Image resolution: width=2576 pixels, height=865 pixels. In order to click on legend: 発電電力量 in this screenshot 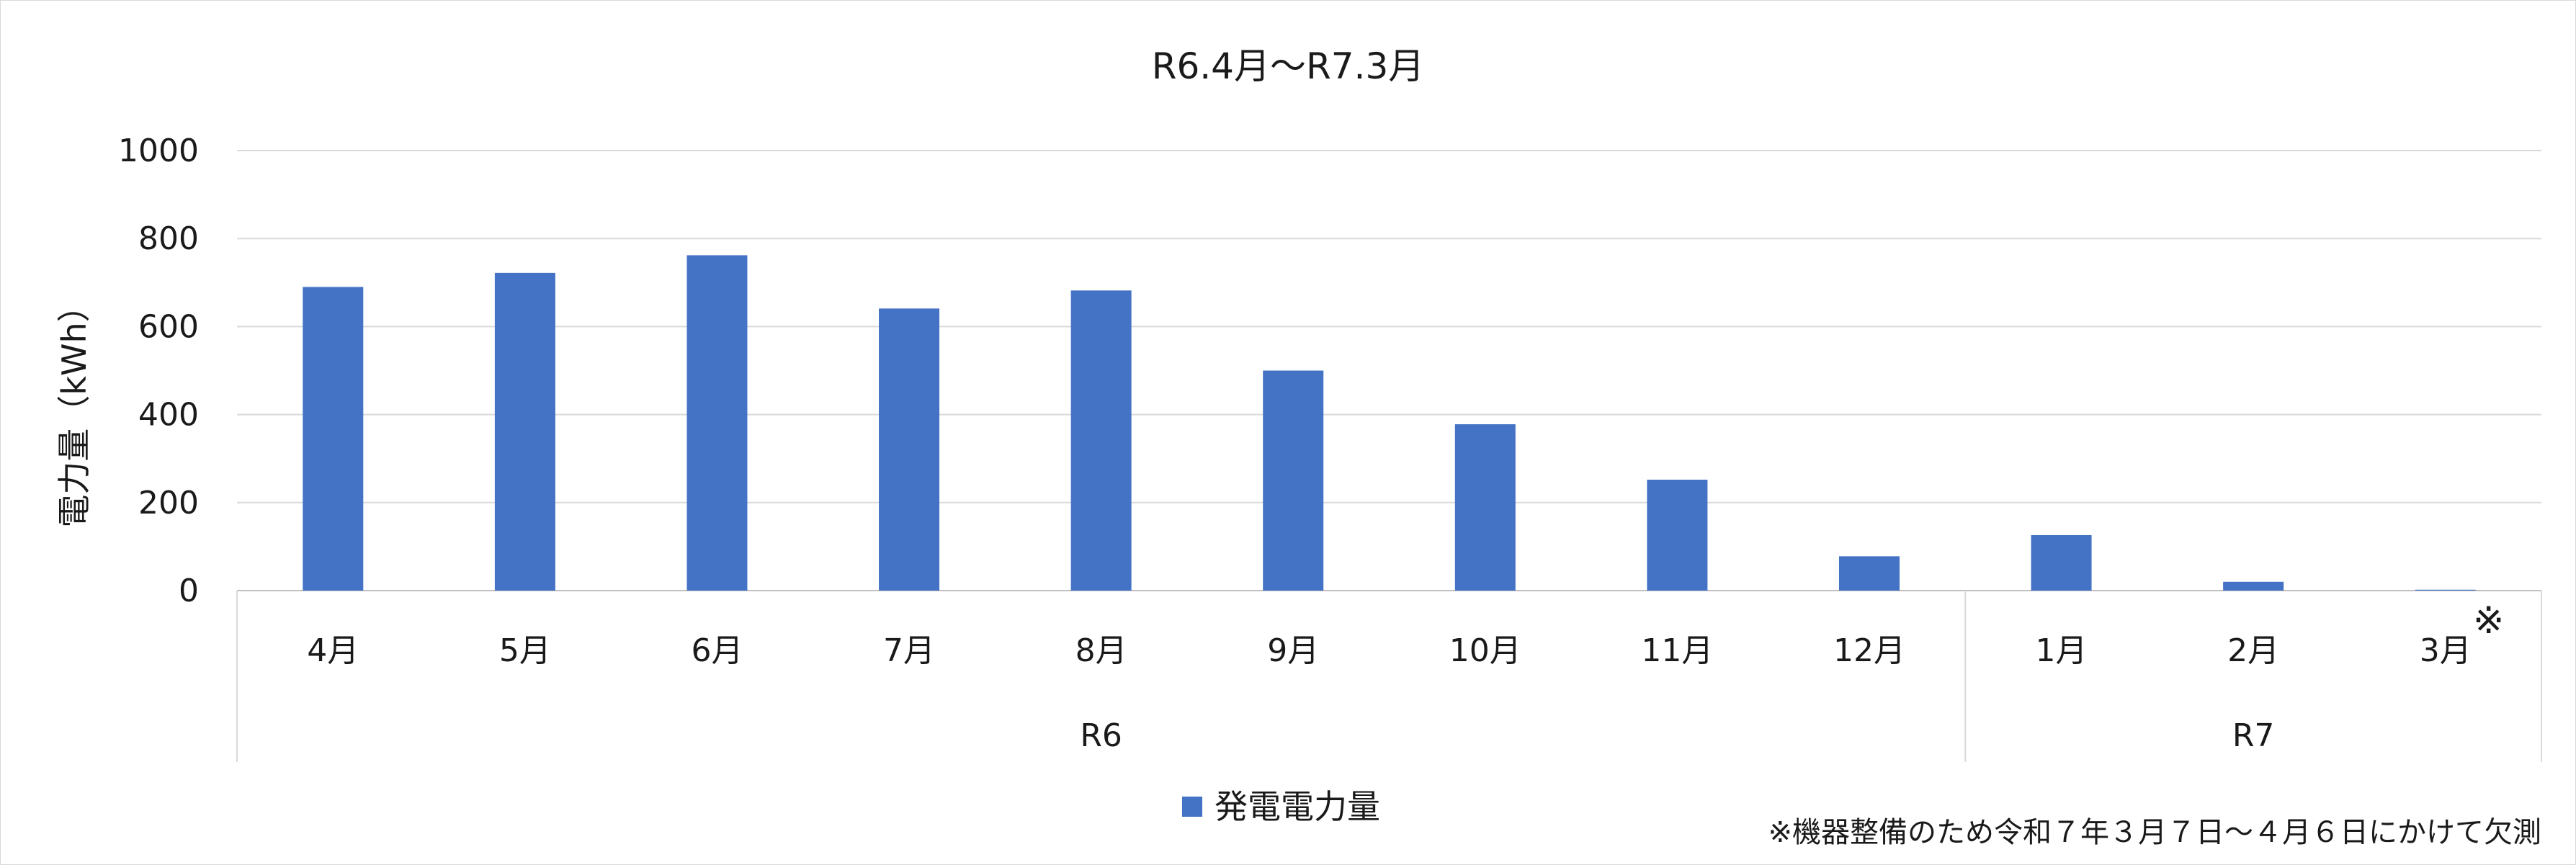, I will do `click(1281, 807)`.